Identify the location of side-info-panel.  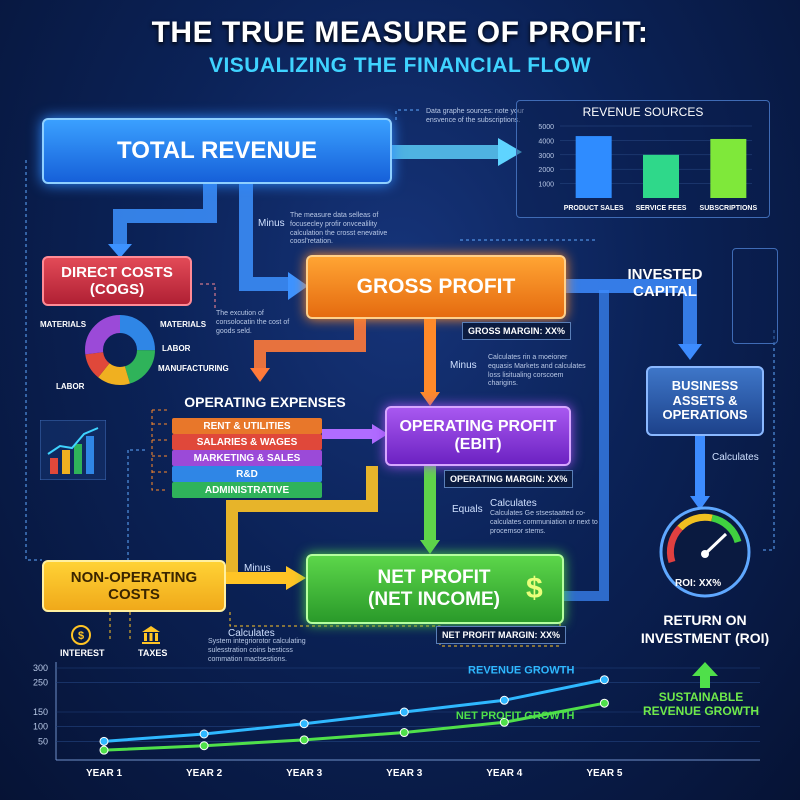
(755, 296).